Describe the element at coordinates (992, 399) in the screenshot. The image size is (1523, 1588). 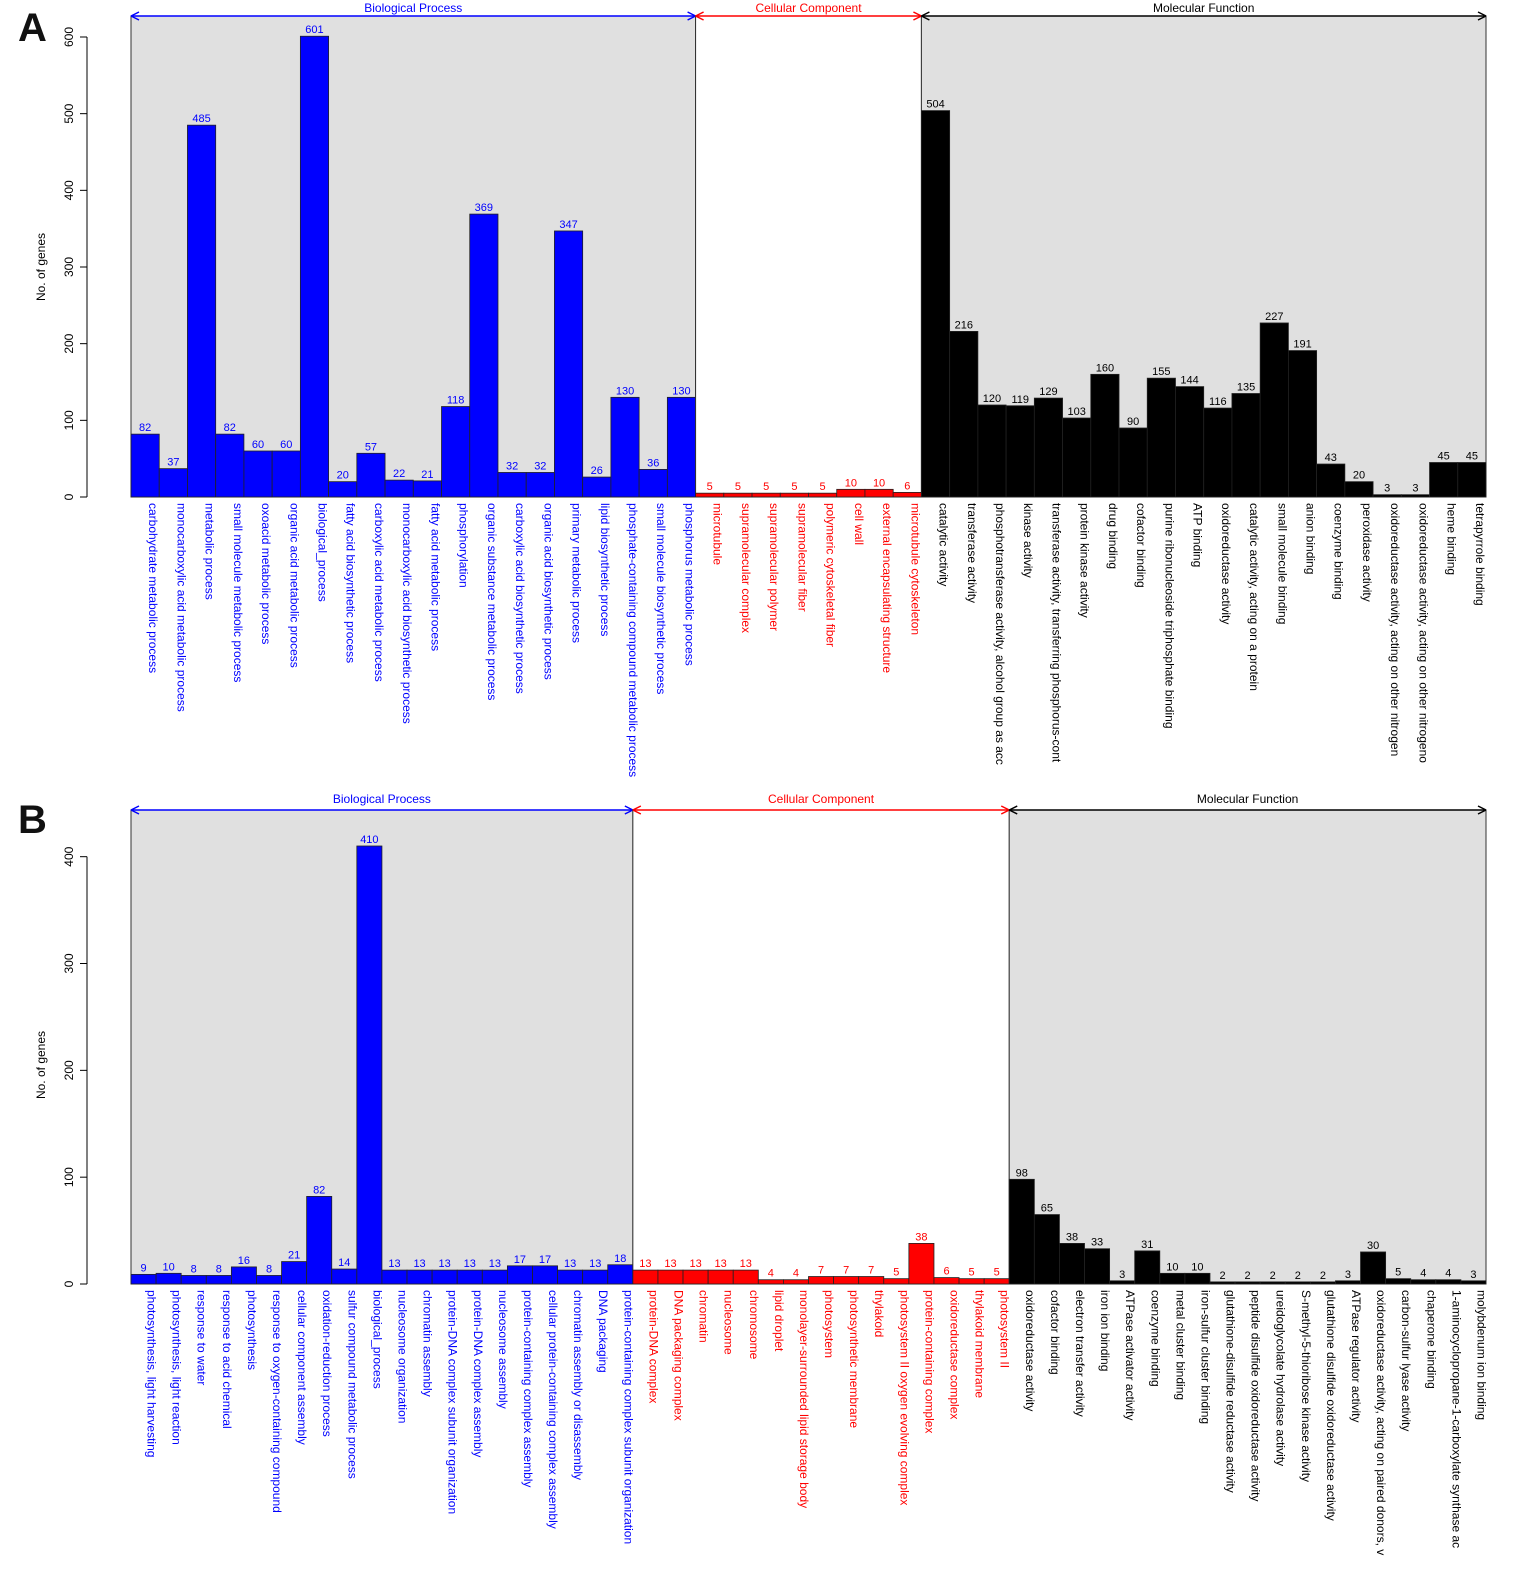
I see `a-data-label-2-2: 120` at that location.